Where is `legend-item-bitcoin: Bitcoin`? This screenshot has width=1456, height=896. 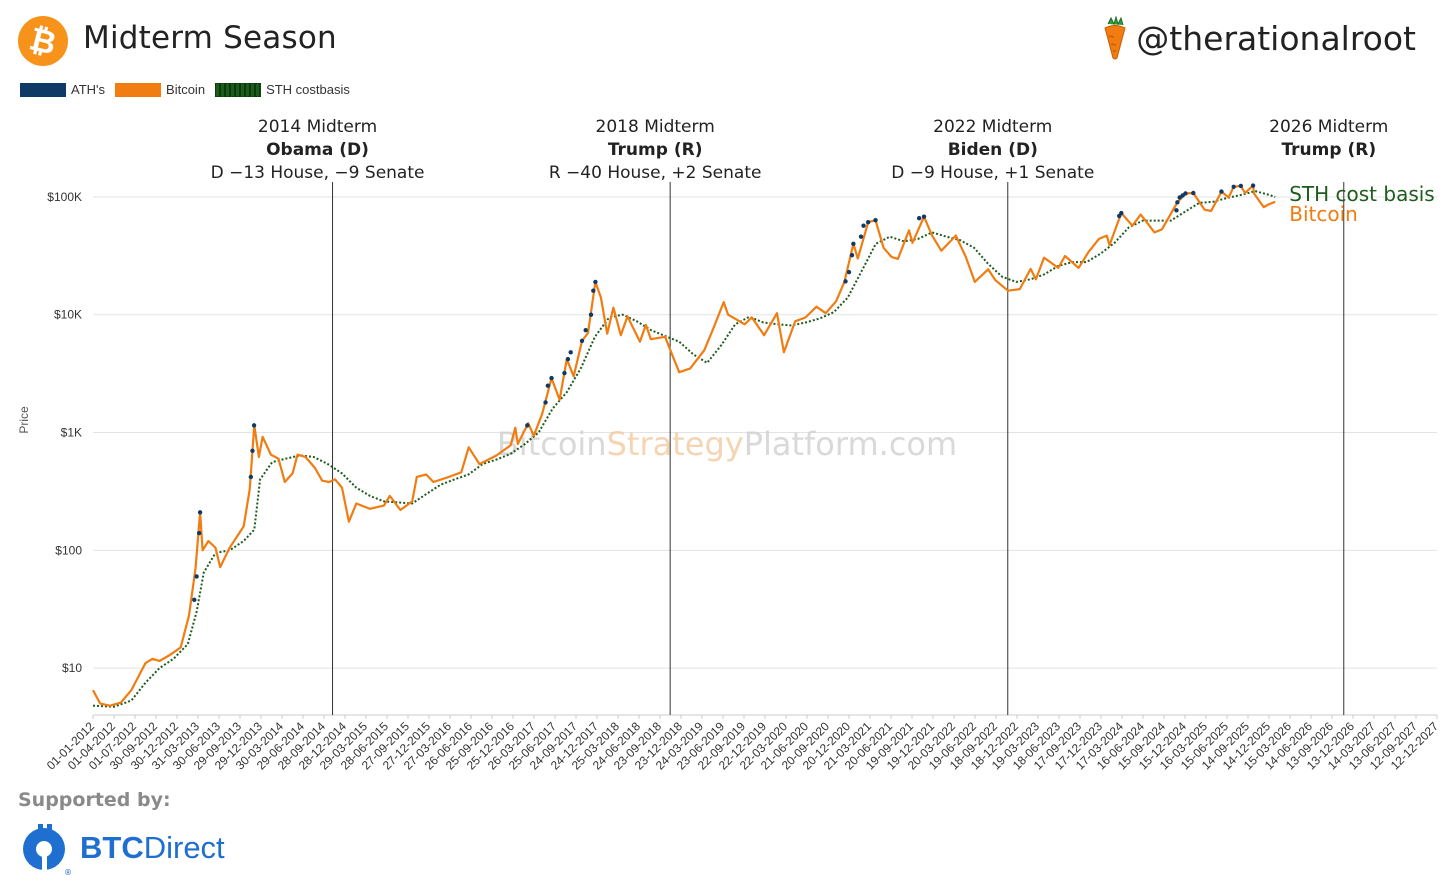 legend-item-bitcoin: Bitcoin is located at coordinates (160, 89).